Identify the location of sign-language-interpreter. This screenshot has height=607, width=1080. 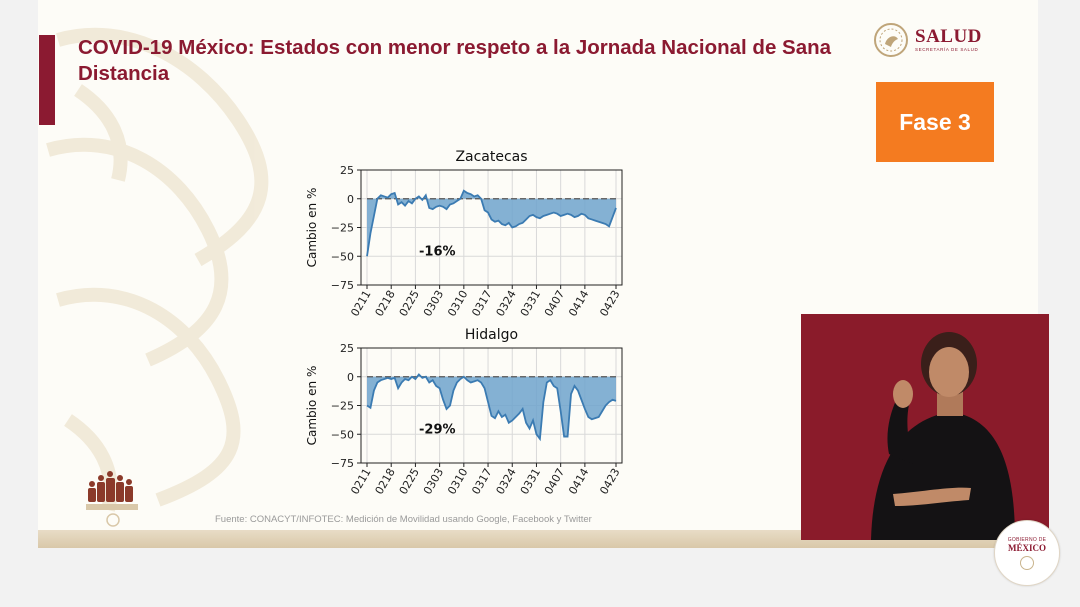
(925, 427).